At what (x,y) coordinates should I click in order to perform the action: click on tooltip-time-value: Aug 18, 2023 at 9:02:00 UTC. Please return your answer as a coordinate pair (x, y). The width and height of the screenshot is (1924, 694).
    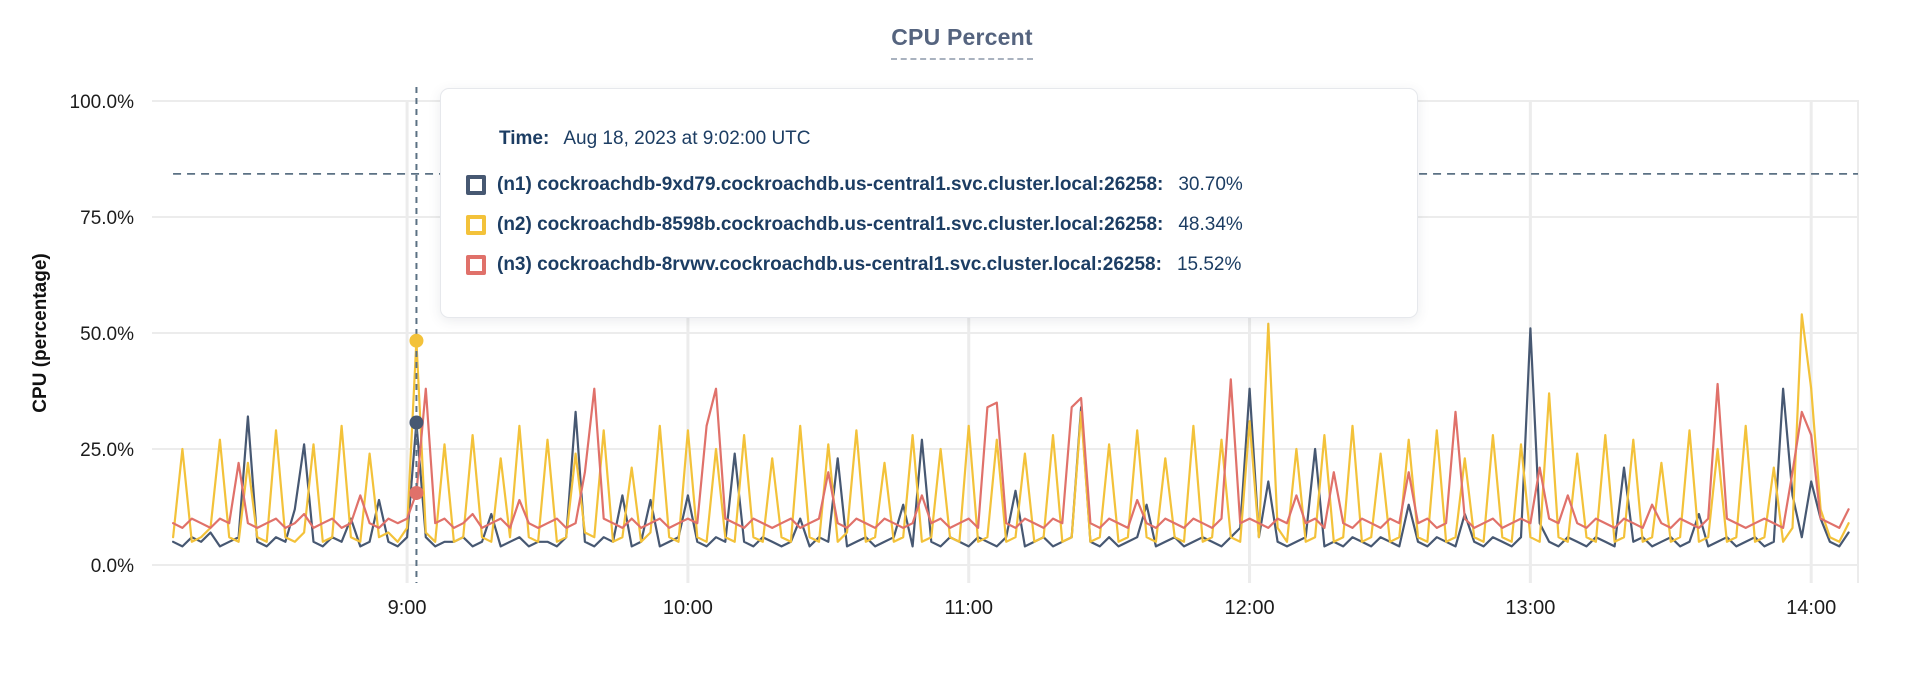
    Looking at the image, I should click on (687, 138).